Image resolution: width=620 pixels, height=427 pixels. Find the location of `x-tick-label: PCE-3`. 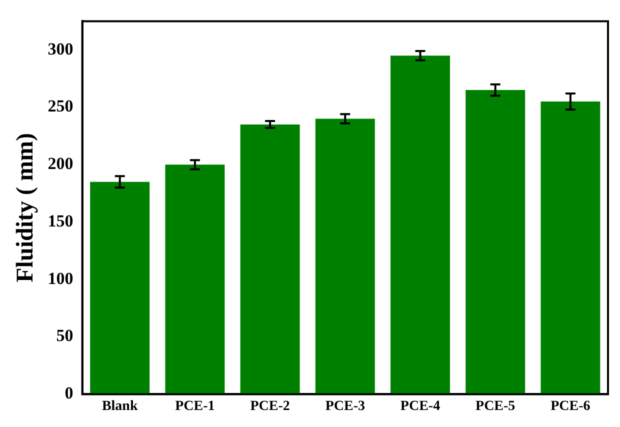

x-tick-label: PCE-3 is located at coordinates (345, 406).